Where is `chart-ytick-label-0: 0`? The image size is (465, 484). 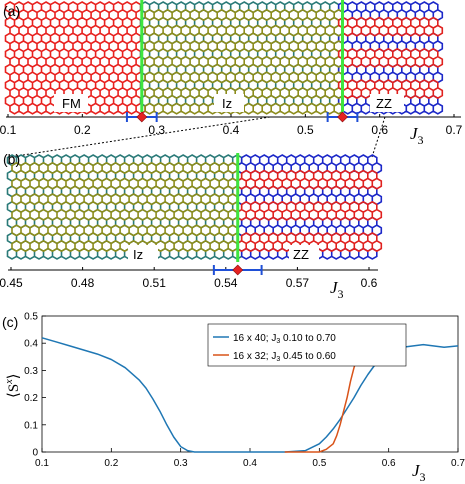
chart-ytick-label-0: 0 is located at coordinates (35, 453).